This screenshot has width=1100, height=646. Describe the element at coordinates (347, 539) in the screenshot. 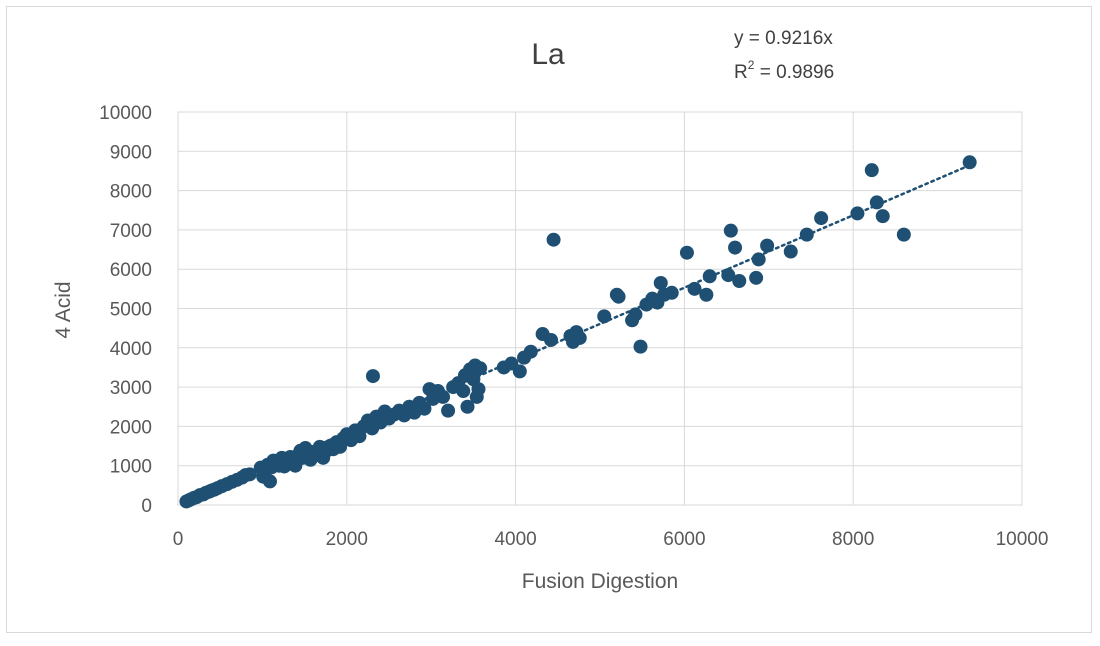

I see `x-tick-label: 2000` at that location.